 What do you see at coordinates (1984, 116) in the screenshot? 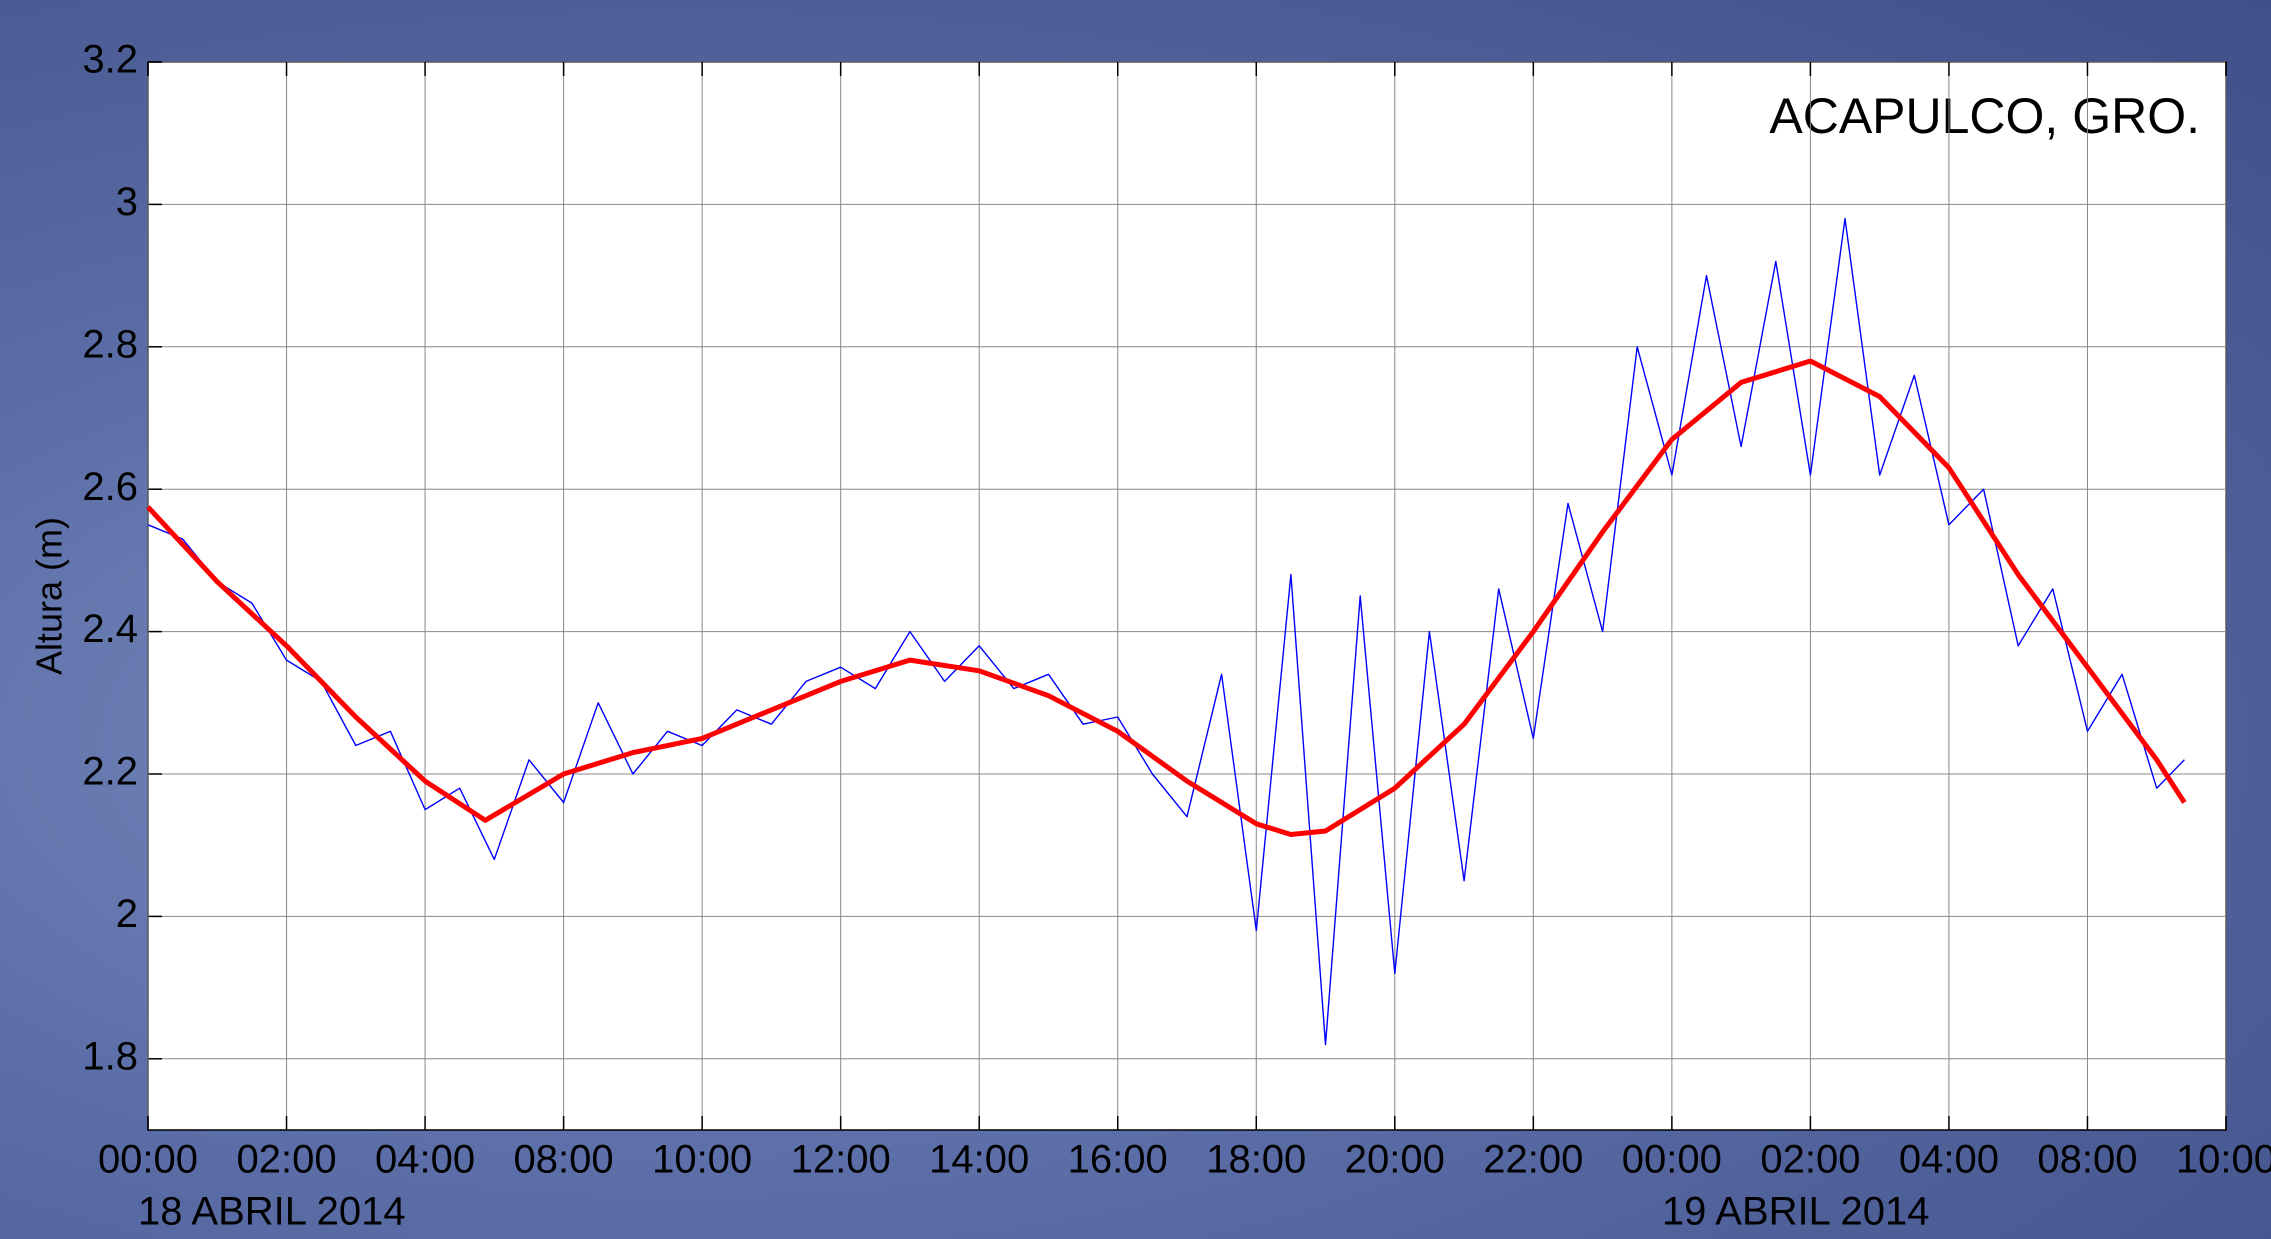
I see `station-label: ACAPULCO, GRO.` at bounding box center [1984, 116].